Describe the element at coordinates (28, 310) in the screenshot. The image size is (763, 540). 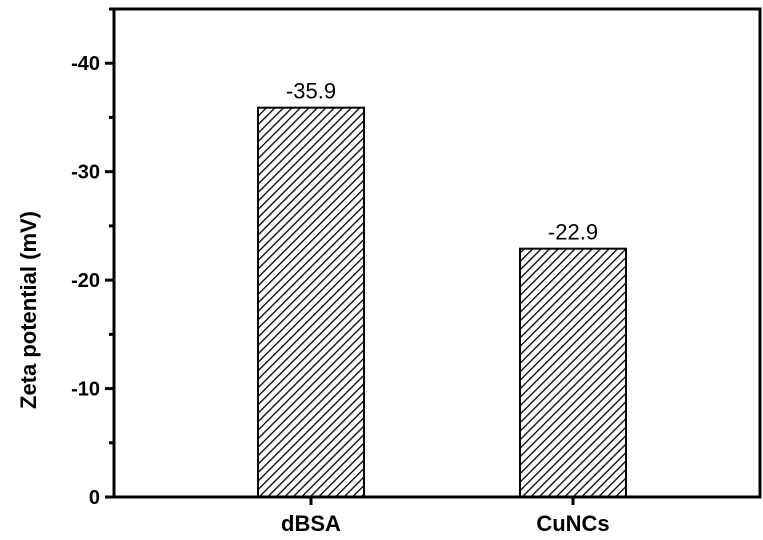
I see `y-axis-title: Zeta potential (mV)` at that location.